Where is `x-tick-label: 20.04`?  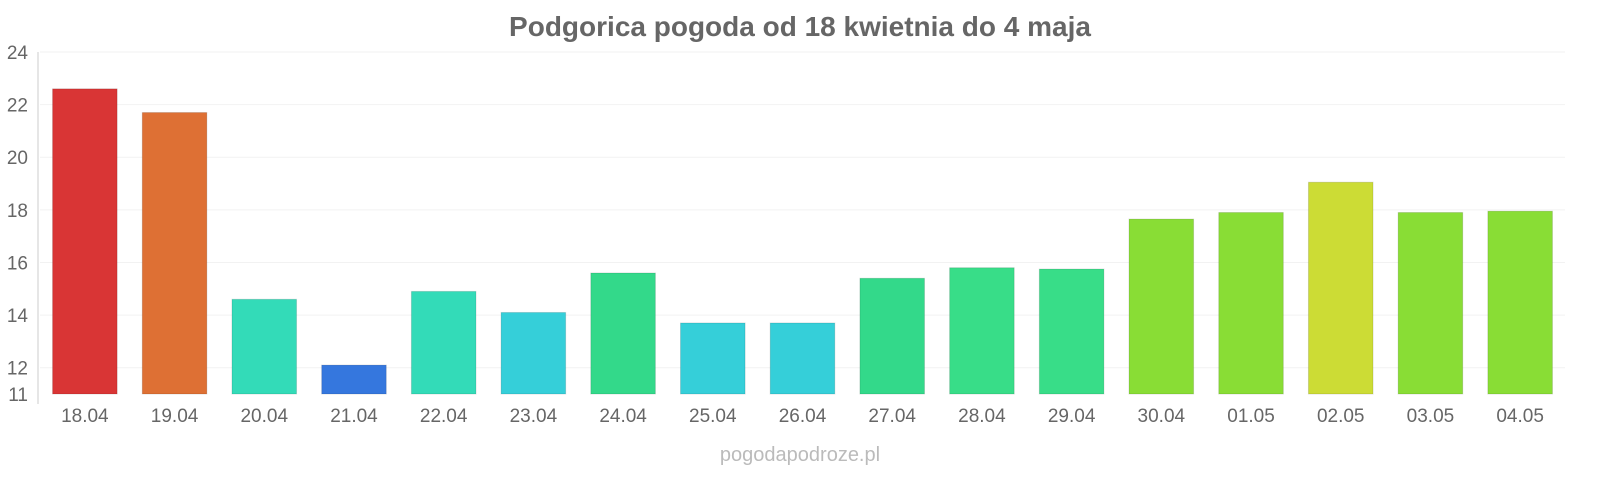
x-tick-label: 20.04 is located at coordinates (264, 416).